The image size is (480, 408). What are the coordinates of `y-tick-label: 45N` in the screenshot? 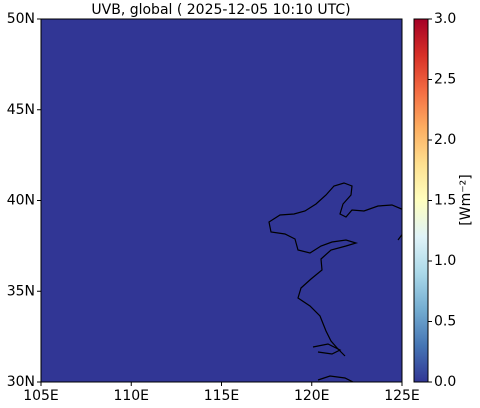 It's located at (21, 110).